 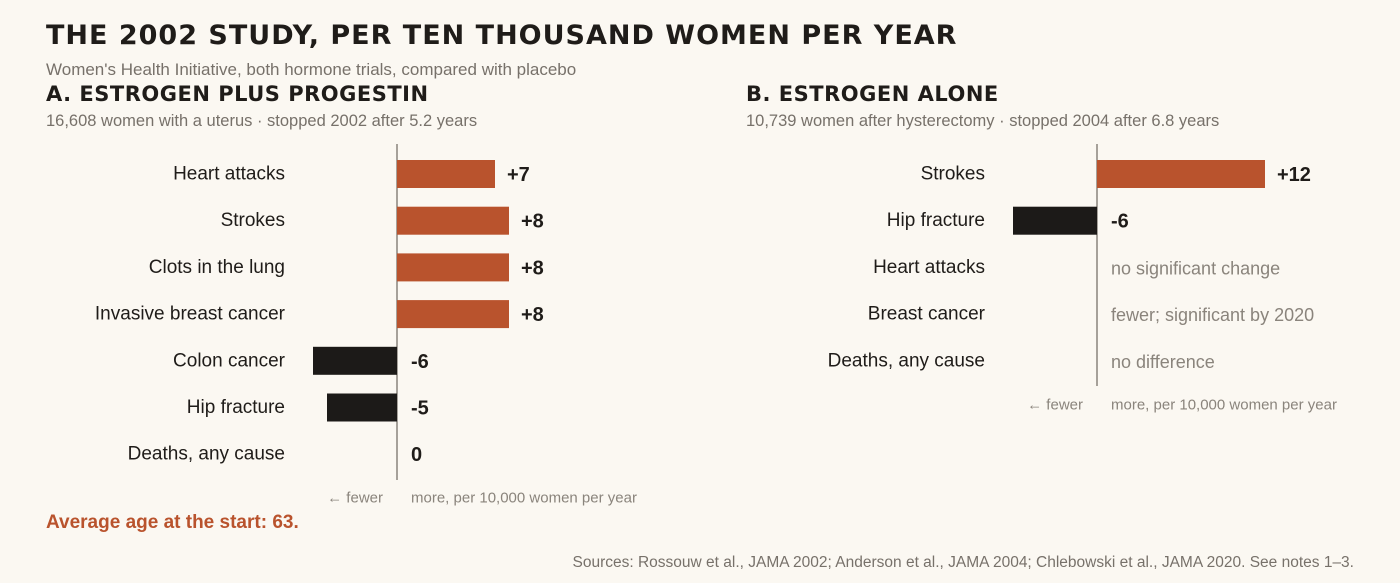 What do you see at coordinates (906, 360) in the screenshot?
I see `panel-b-category-label: Deaths, any cause` at bounding box center [906, 360].